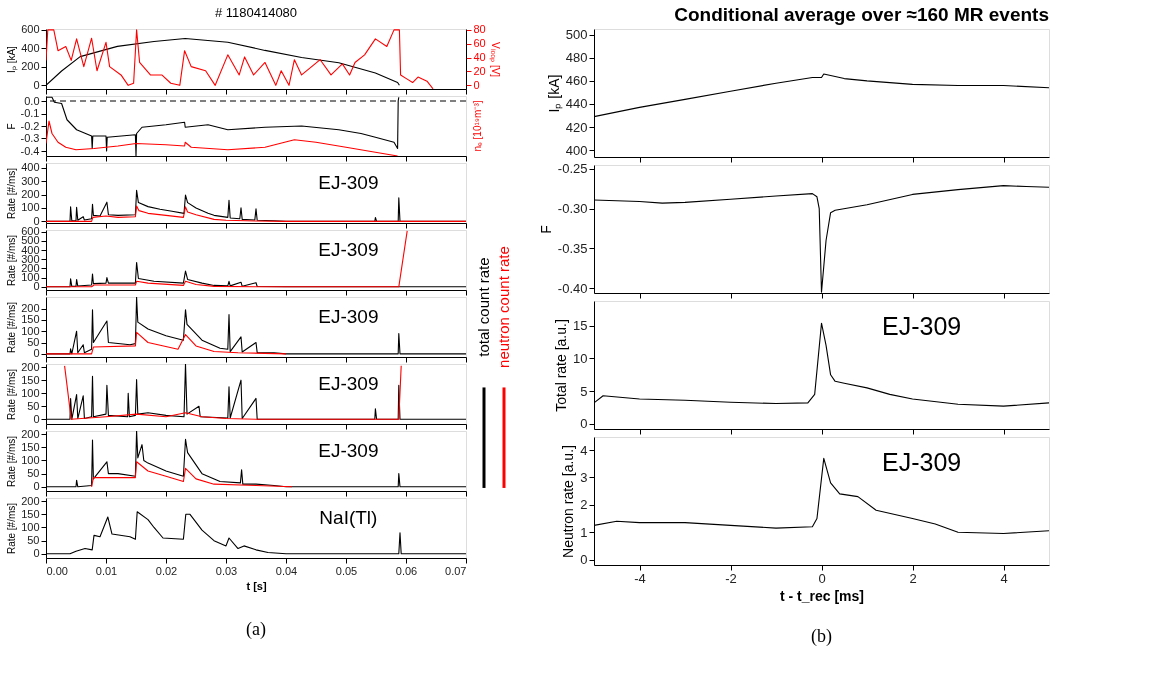 The height and width of the screenshot is (684, 1169). I want to click on x-tick-label: 0.00, so click(57, 570).